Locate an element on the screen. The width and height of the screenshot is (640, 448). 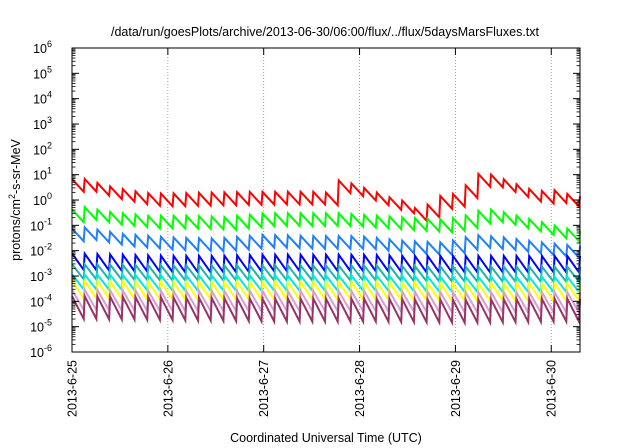
y-tick-label: 10⁻³ is located at coordinates (41, 275).